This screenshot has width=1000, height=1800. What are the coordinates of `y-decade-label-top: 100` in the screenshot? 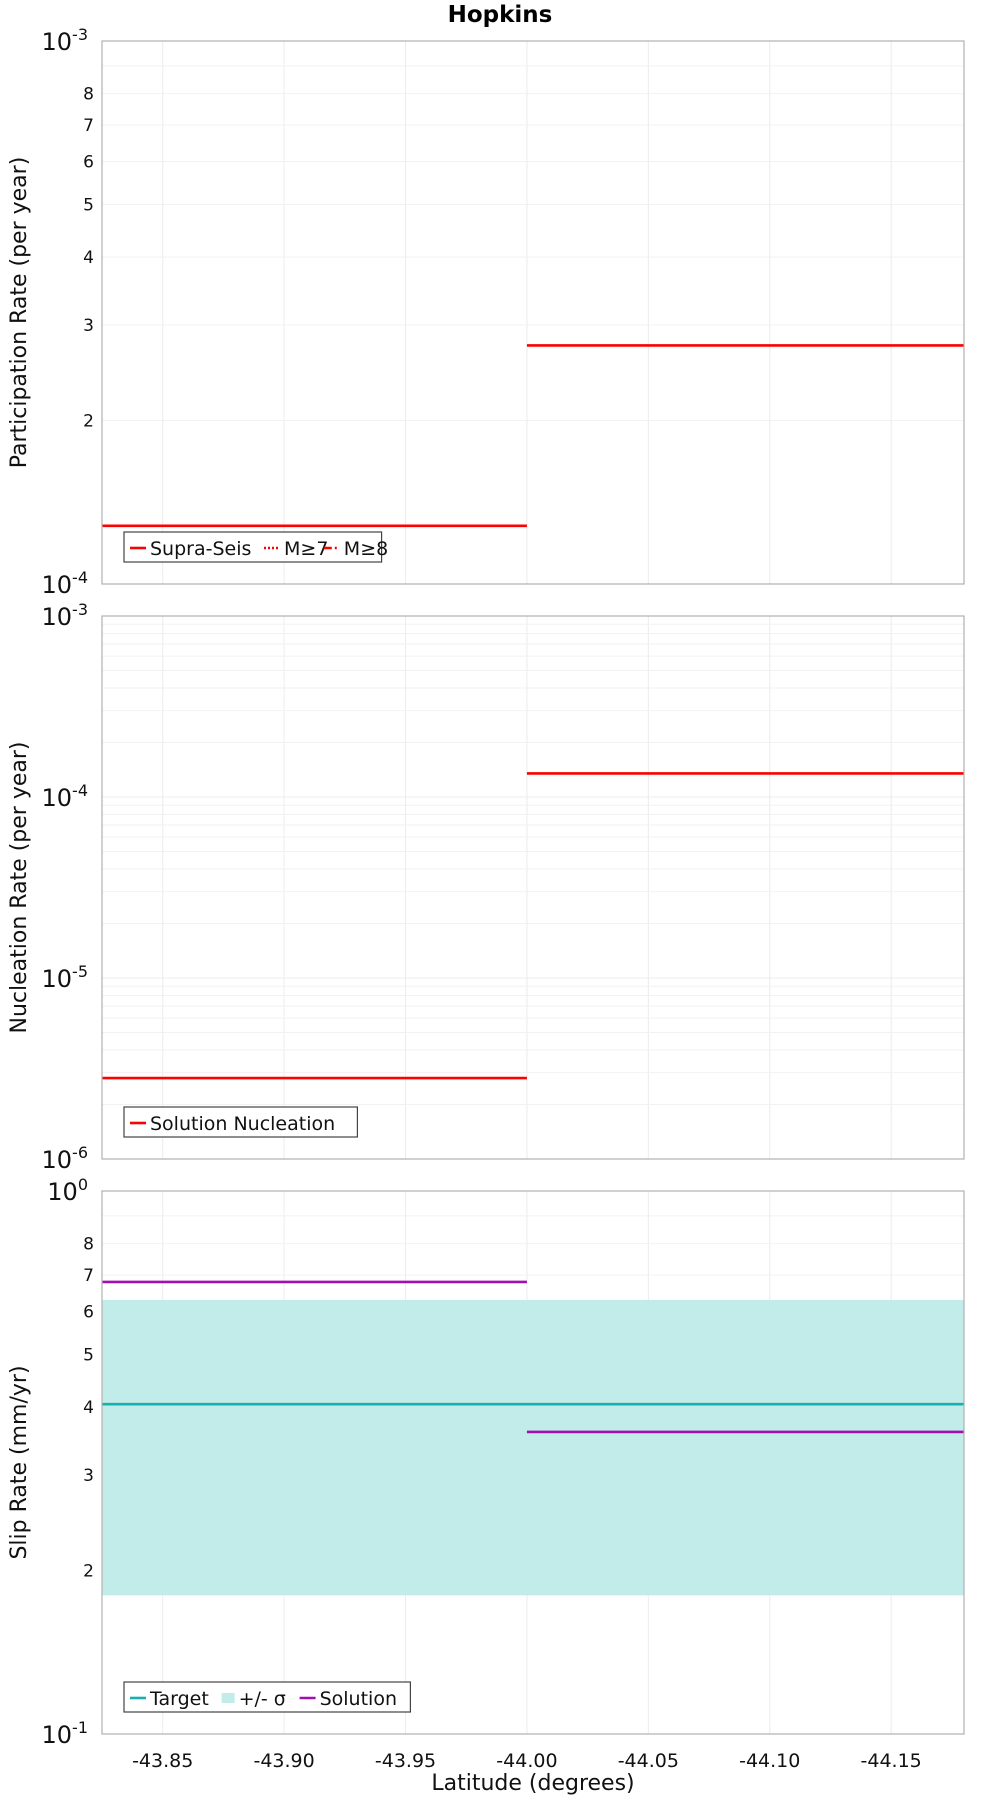 It's located at (67, 1190).